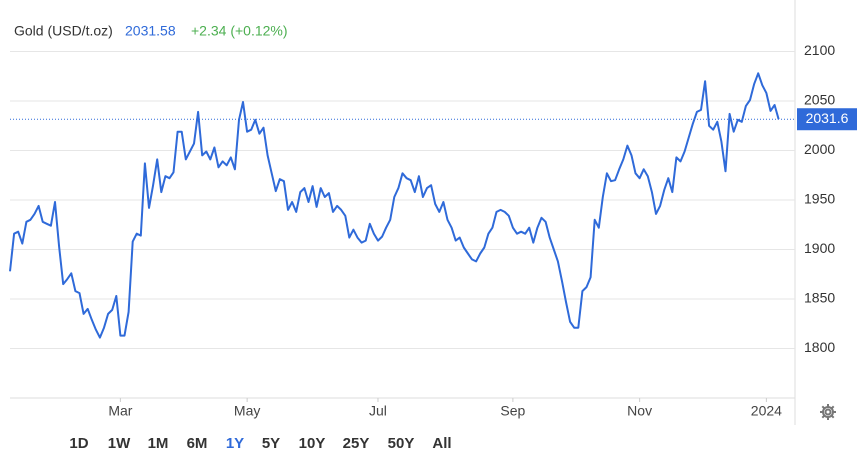 This screenshot has width=864, height=464. What do you see at coordinates (271, 443) in the screenshot?
I see `range-button: 5Y` at bounding box center [271, 443].